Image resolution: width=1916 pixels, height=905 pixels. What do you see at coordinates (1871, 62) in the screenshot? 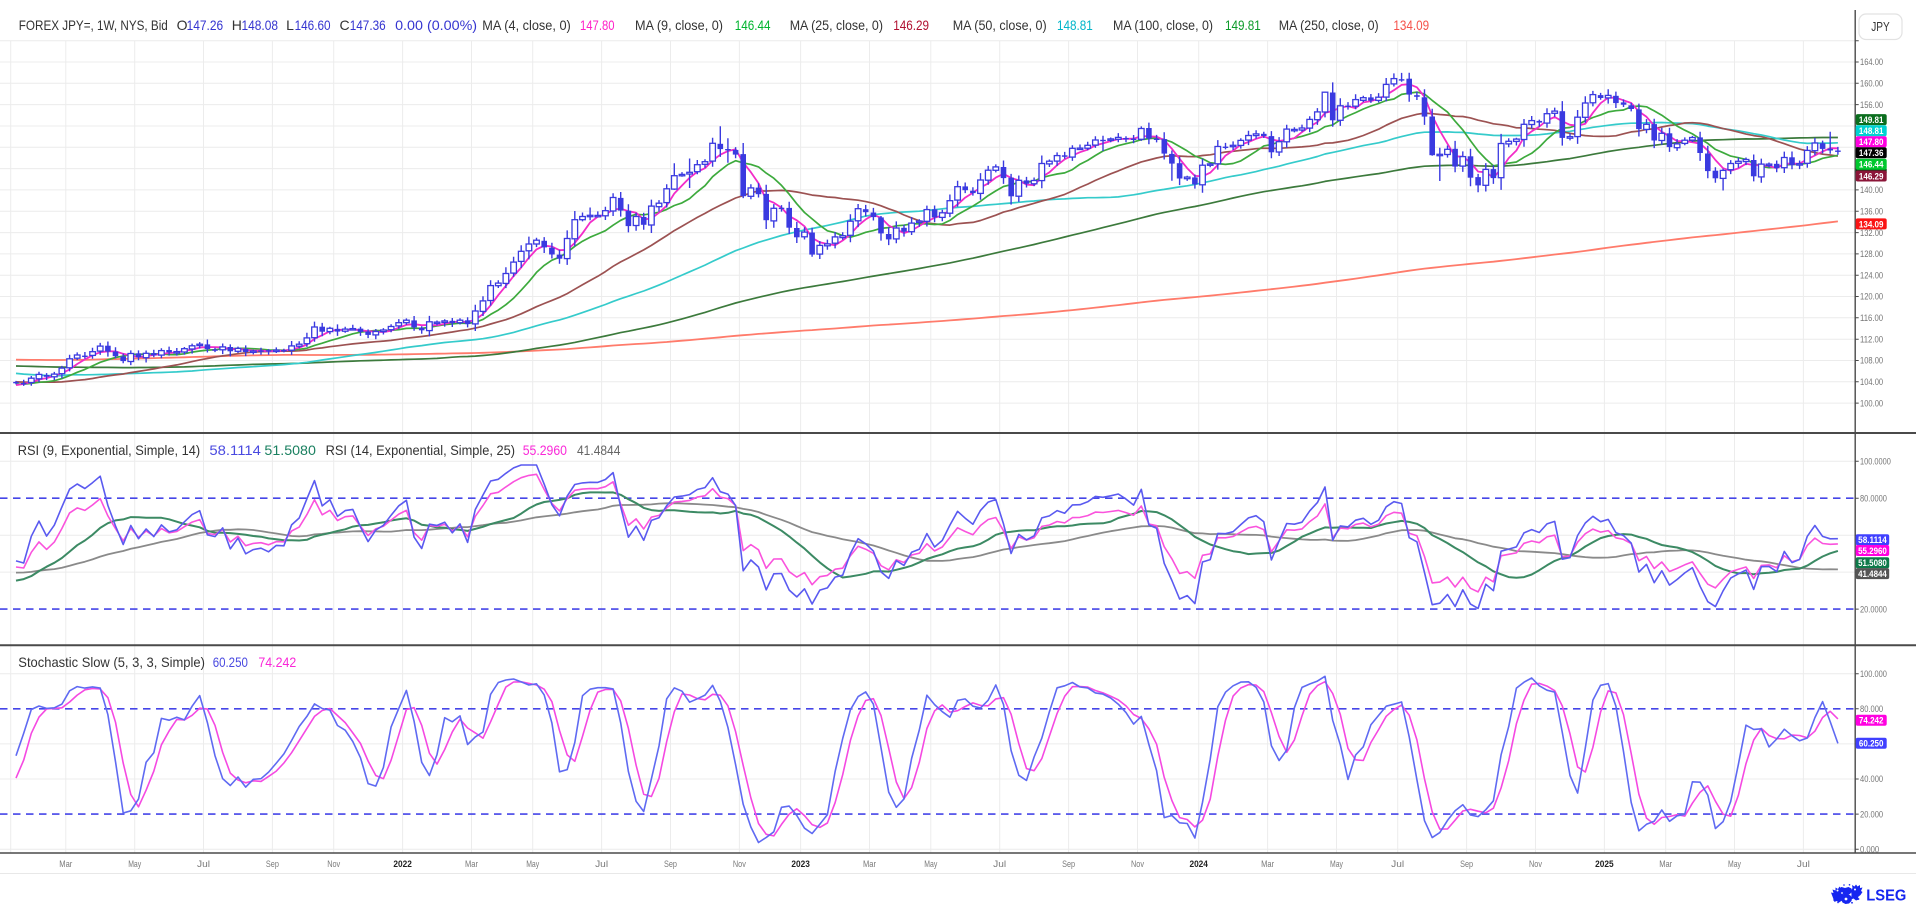
I see `svg-text: 164.00` at bounding box center [1871, 62].